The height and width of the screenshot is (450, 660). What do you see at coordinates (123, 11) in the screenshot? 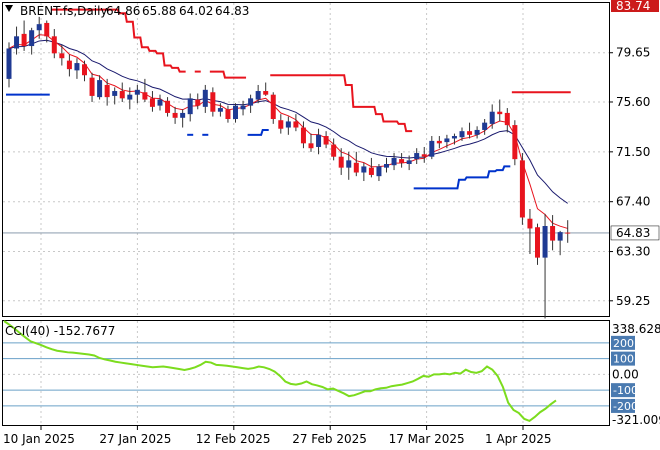
I see `header-open: 64.86` at bounding box center [123, 11].